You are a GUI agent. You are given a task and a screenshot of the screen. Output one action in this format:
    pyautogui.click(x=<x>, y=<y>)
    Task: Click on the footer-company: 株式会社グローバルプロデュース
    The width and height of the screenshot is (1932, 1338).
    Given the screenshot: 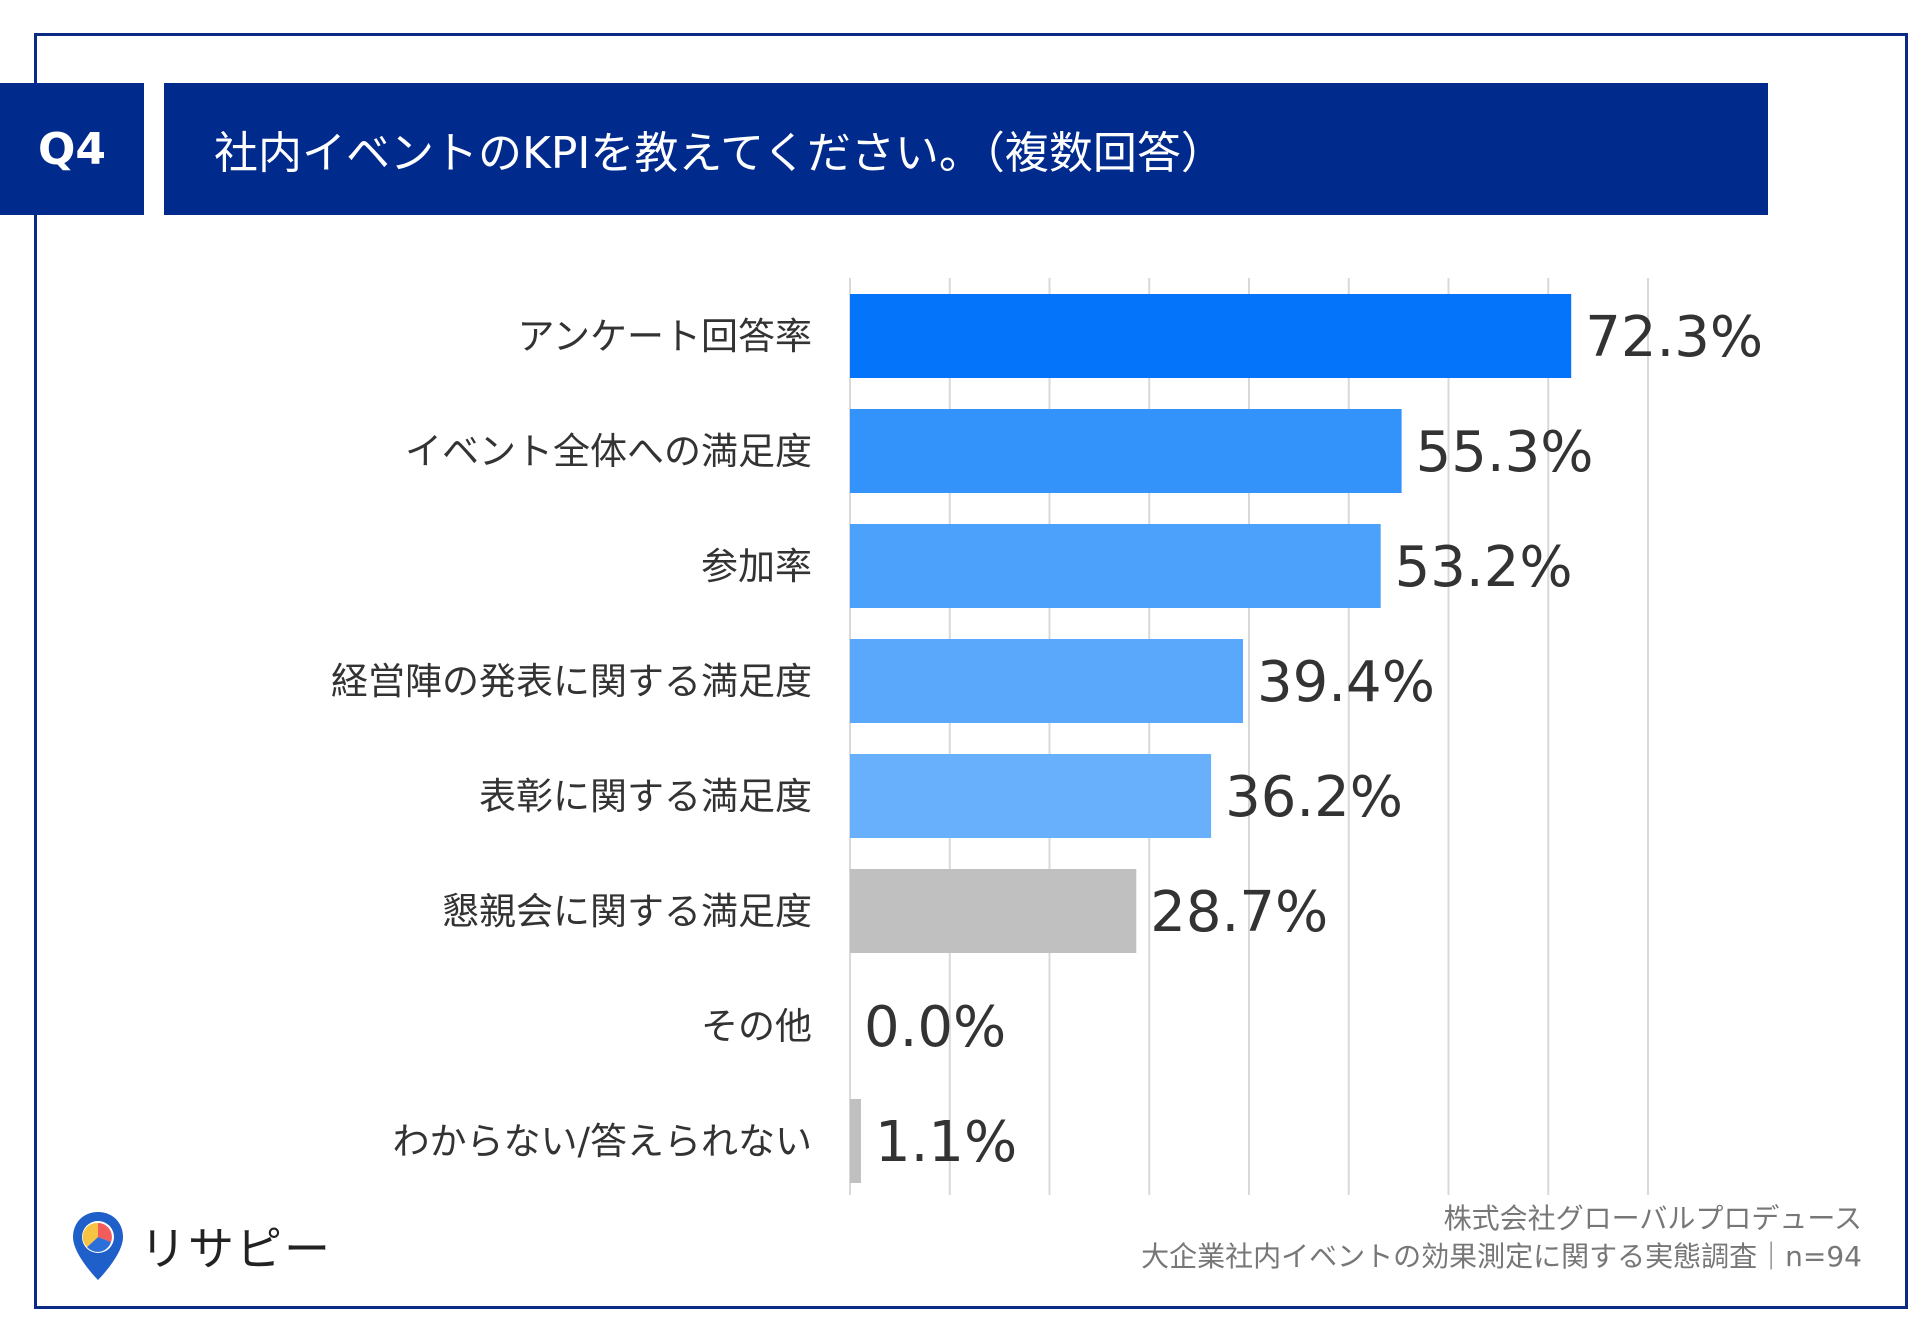 What is the action you would take?
    pyautogui.click(x=1652, y=1218)
    